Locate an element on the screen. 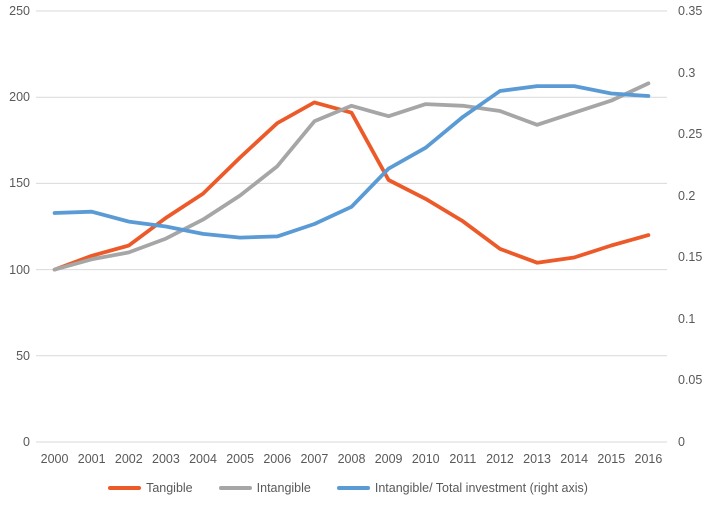  y-axis-right-tick-label: 0.2 is located at coordinates (687, 195).